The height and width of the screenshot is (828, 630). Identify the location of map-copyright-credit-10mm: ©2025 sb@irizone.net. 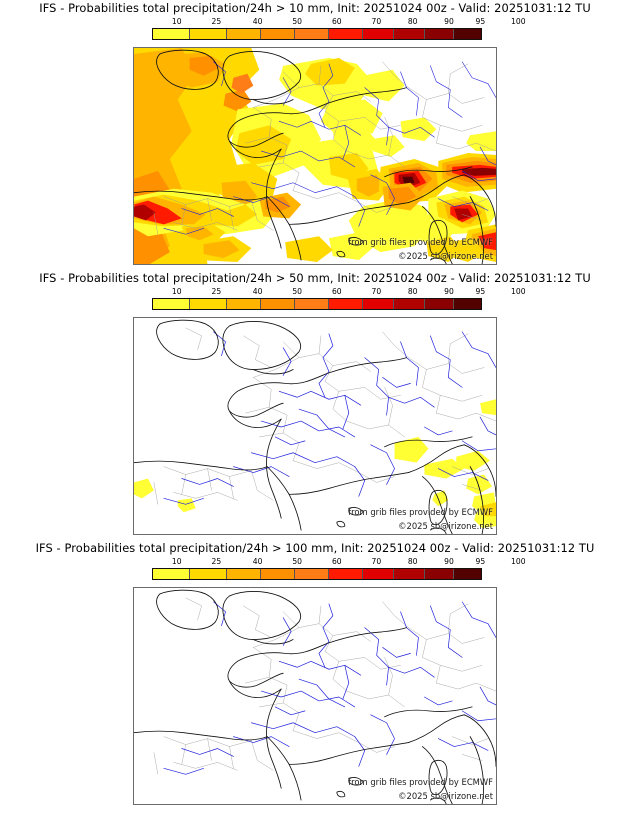
(445, 256).